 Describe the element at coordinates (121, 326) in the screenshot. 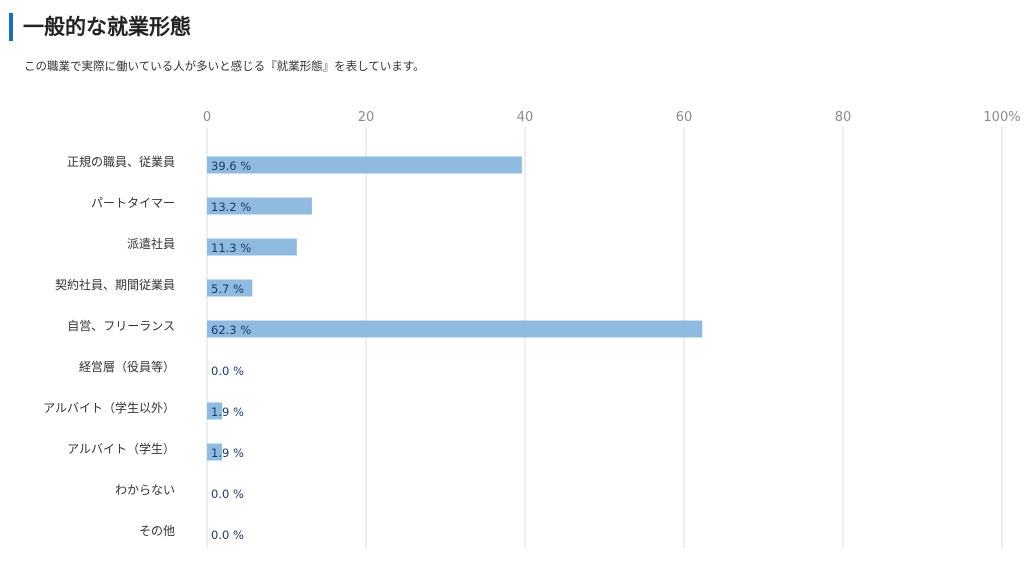

I see `category-label: 自営、フリーランス` at that location.